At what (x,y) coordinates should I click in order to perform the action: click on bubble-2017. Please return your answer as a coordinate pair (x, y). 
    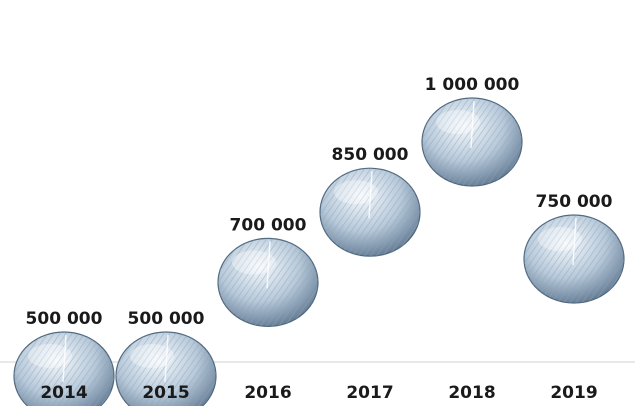
    Looking at the image, I should click on (370, 212).